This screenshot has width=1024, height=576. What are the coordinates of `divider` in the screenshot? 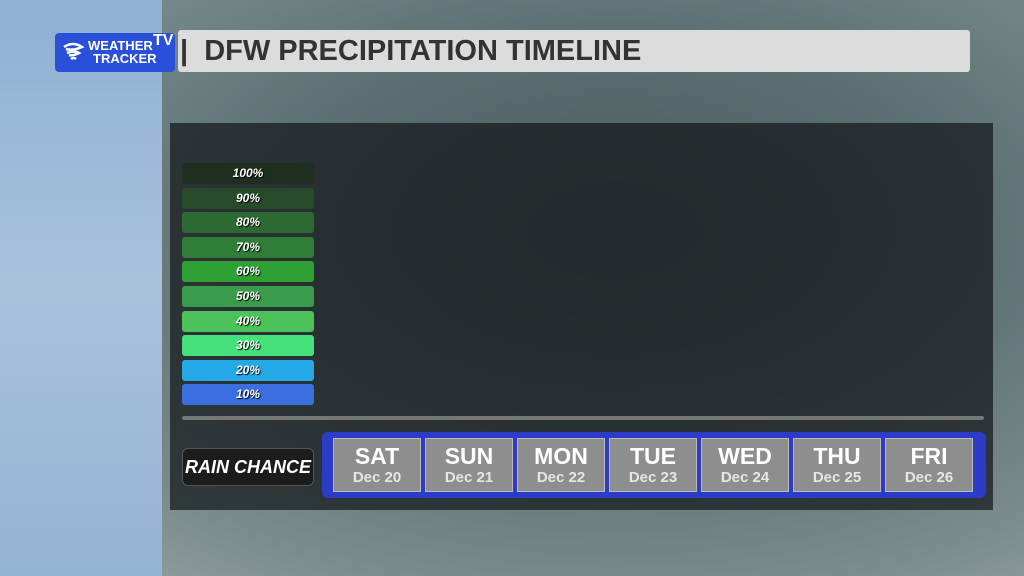 It's located at (583, 418).